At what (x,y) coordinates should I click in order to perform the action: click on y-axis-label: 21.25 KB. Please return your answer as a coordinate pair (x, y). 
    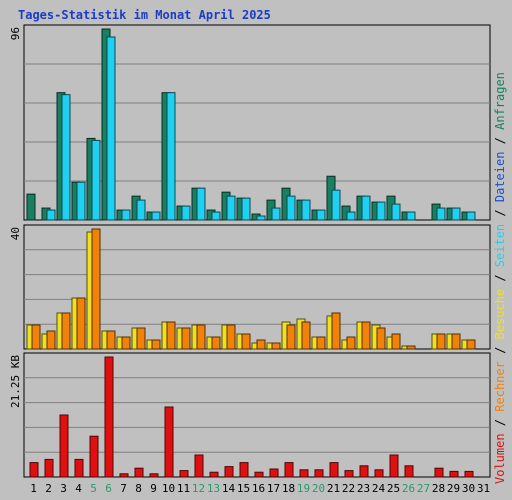
    Looking at the image, I should click on (15, 381).